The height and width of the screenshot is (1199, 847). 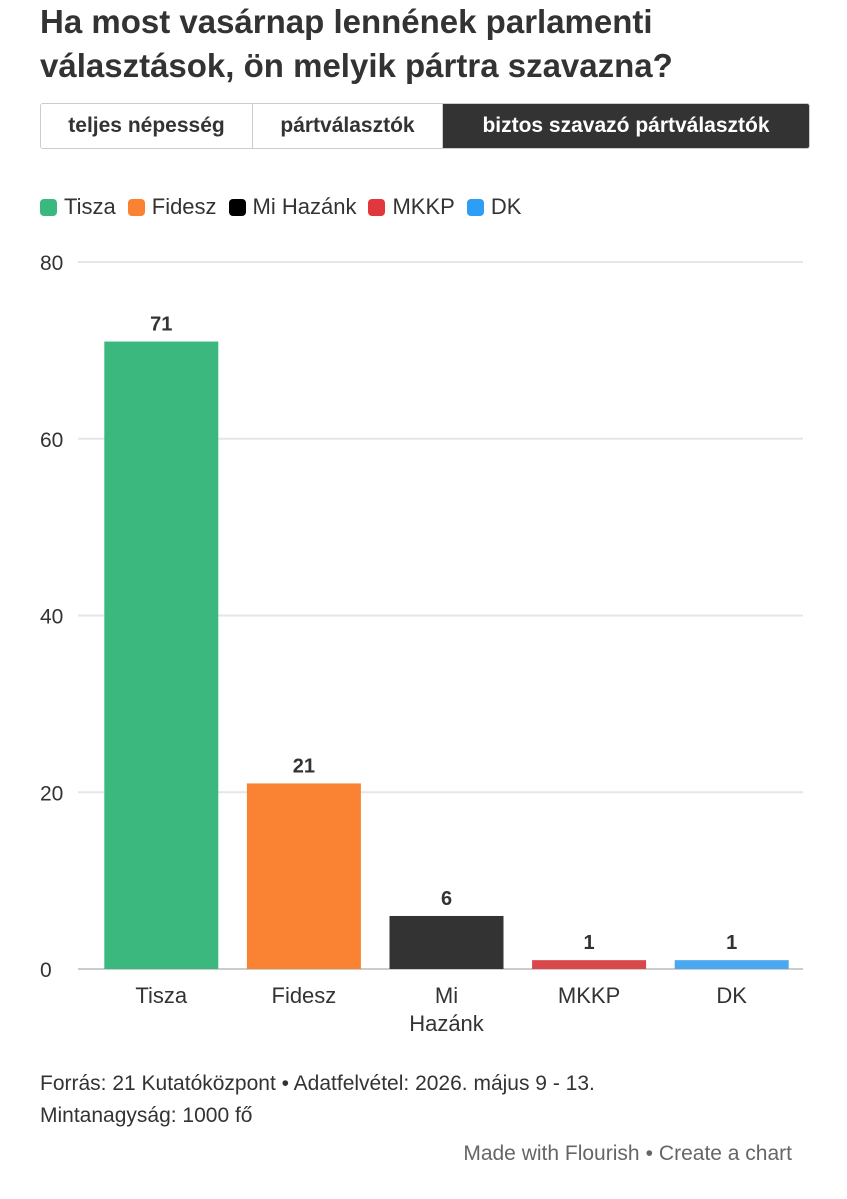 I want to click on sample-size-note: Mintanagyság: 1000 fő, so click(x=146, y=1115).